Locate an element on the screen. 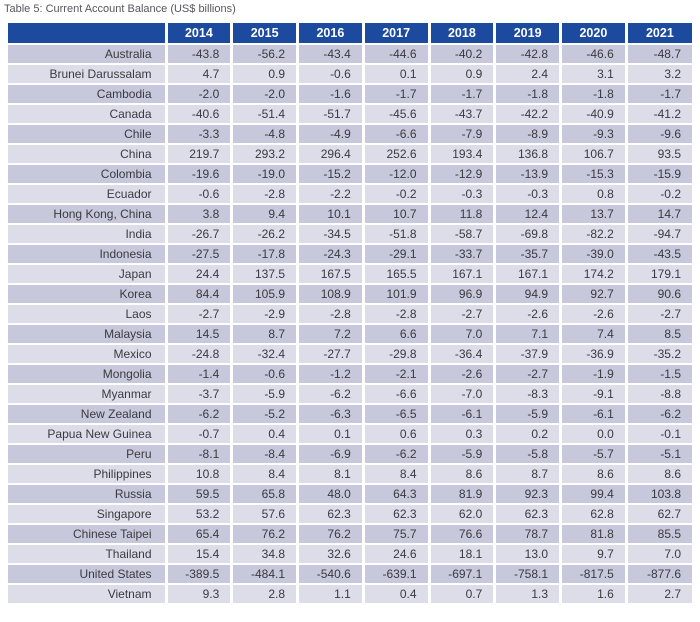  value-cell: -29.8 is located at coordinates (397, 354).